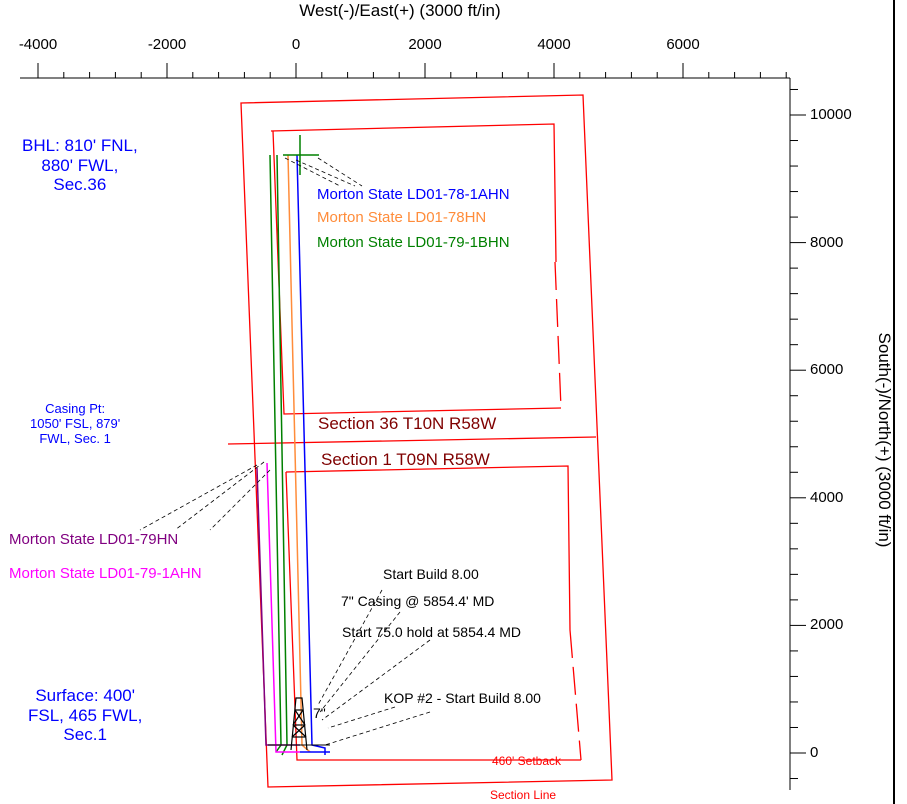  I want to click on y-tick-label: 0, so click(814, 752).